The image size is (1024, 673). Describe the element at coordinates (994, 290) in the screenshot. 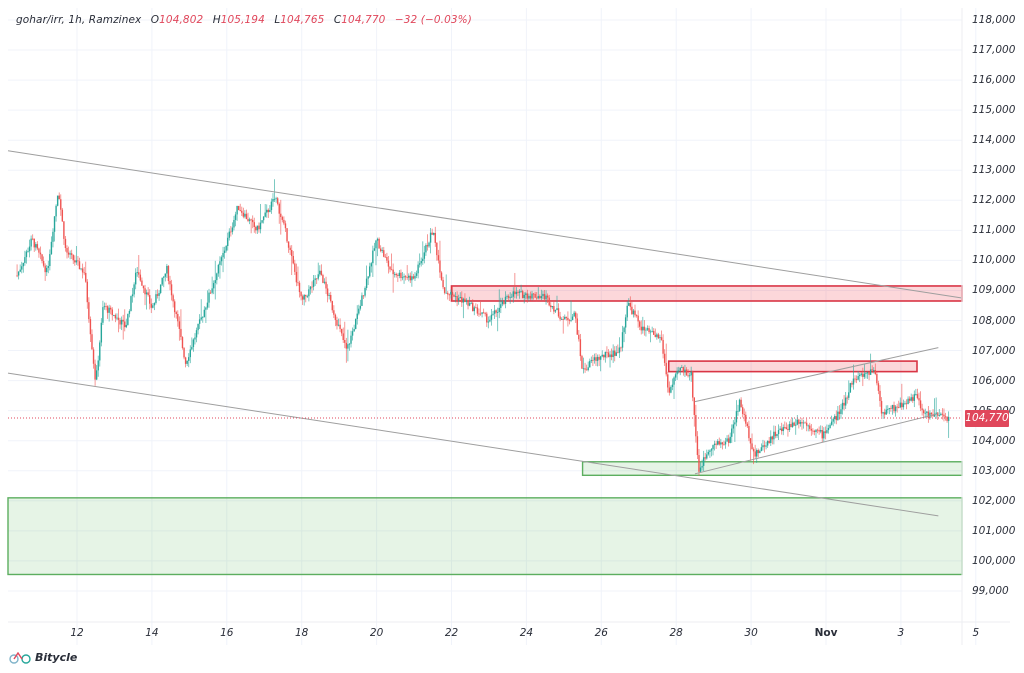

I see `price-tick-label: 109,000` at that location.